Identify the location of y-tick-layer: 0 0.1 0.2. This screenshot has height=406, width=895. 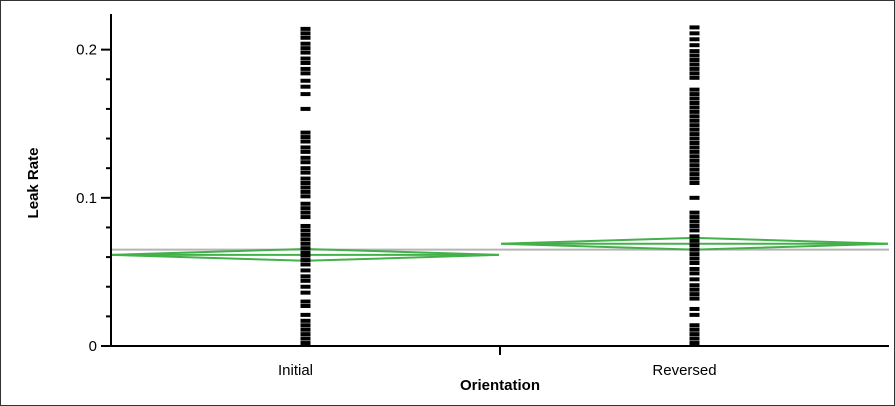
(93, 198).